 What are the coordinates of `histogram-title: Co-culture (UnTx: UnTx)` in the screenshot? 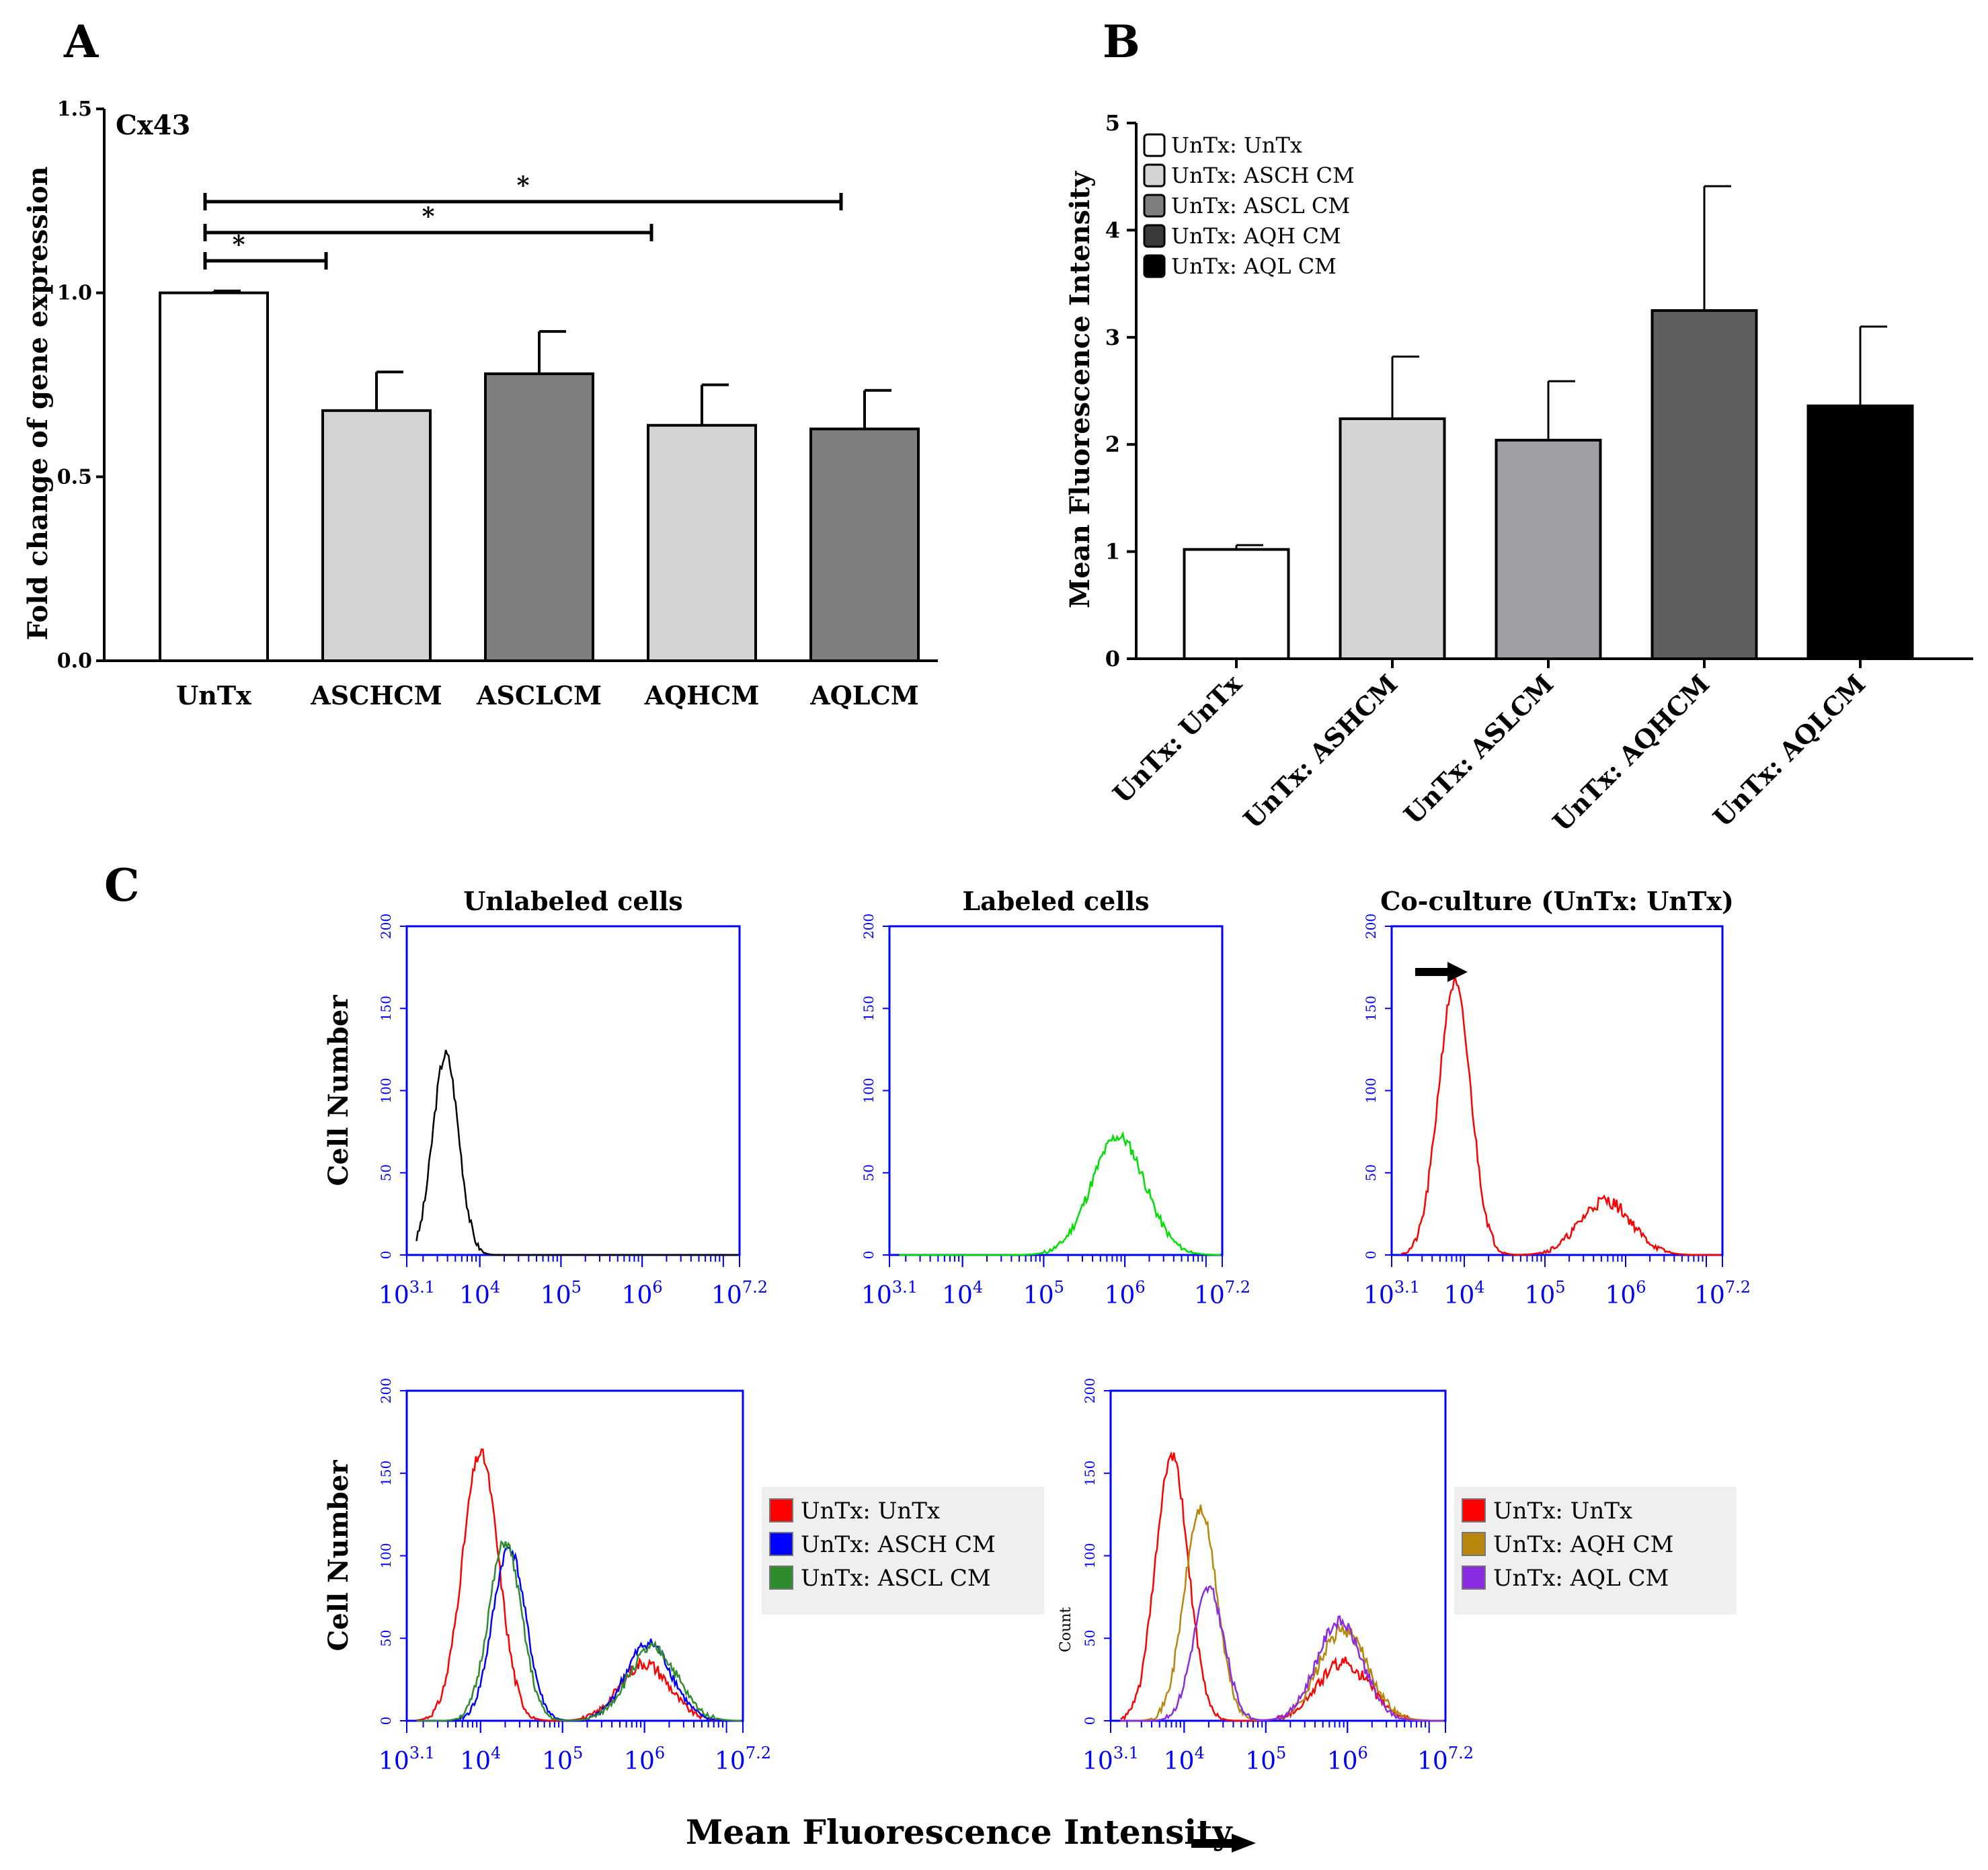 It's located at (1557, 901).